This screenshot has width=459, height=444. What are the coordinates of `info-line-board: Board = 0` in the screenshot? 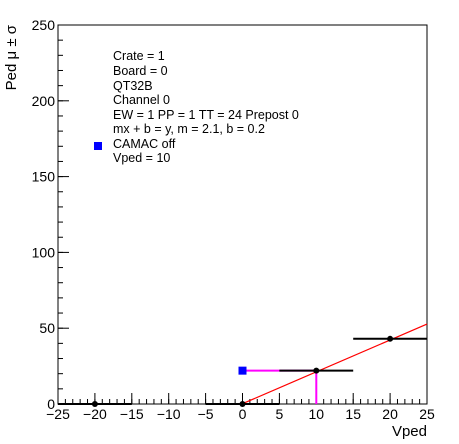 It's located at (140, 71).